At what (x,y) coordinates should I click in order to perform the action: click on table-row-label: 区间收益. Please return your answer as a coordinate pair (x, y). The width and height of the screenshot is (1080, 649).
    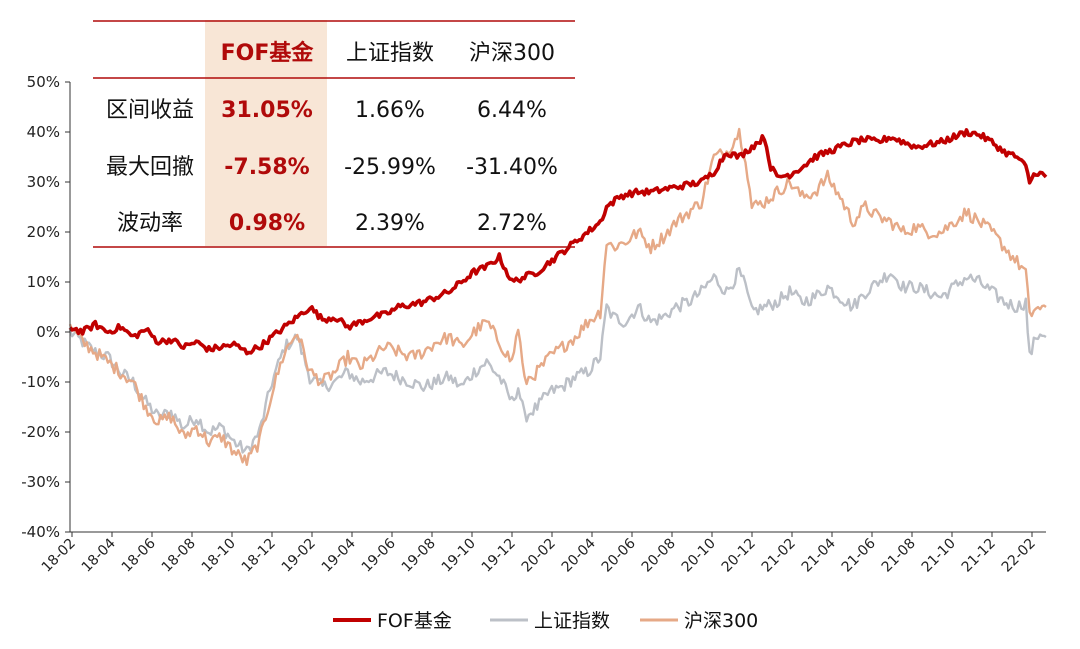
    Looking at the image, I should click on (150, 110).